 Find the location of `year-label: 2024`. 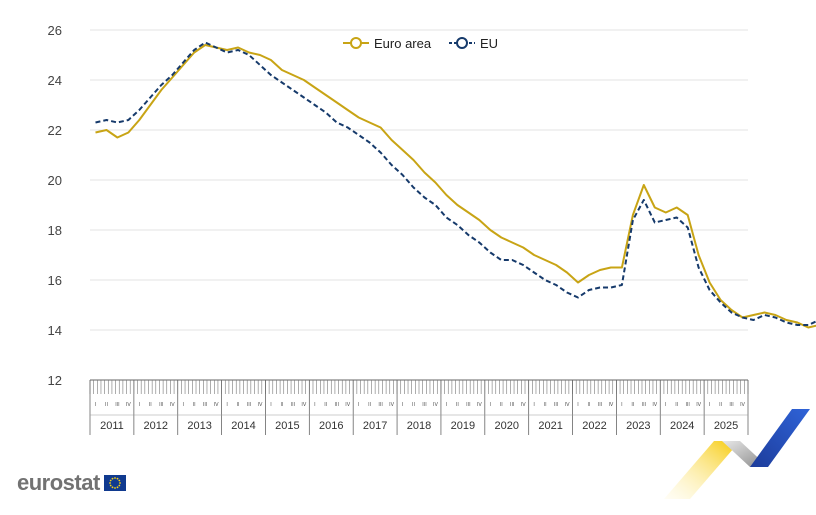

year-label: 2024 is located at coordinates (682, 426).